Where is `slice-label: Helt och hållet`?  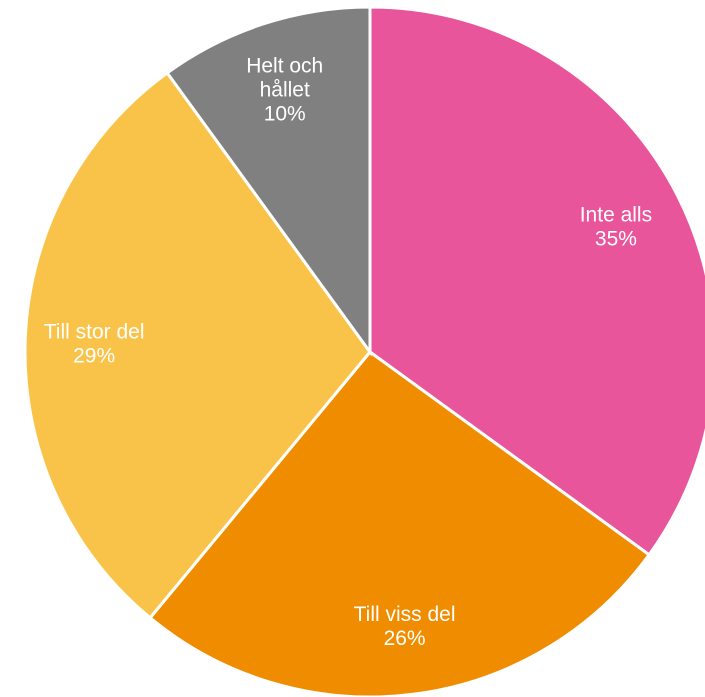 slice-label: Helt och hållet is located at coordinates (284, 78).